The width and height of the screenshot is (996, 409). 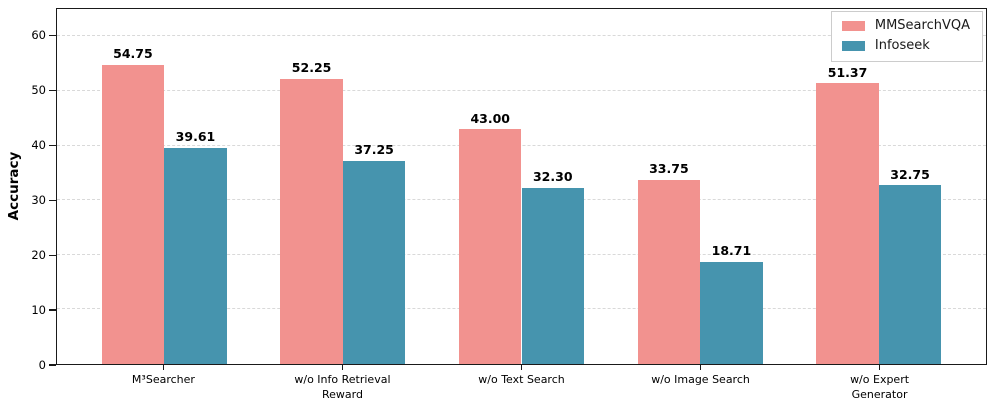 What do you see at coordinates (374, 150) in the screenshot?
I see `value-label: 37.25` at bounding box center [374, 150].